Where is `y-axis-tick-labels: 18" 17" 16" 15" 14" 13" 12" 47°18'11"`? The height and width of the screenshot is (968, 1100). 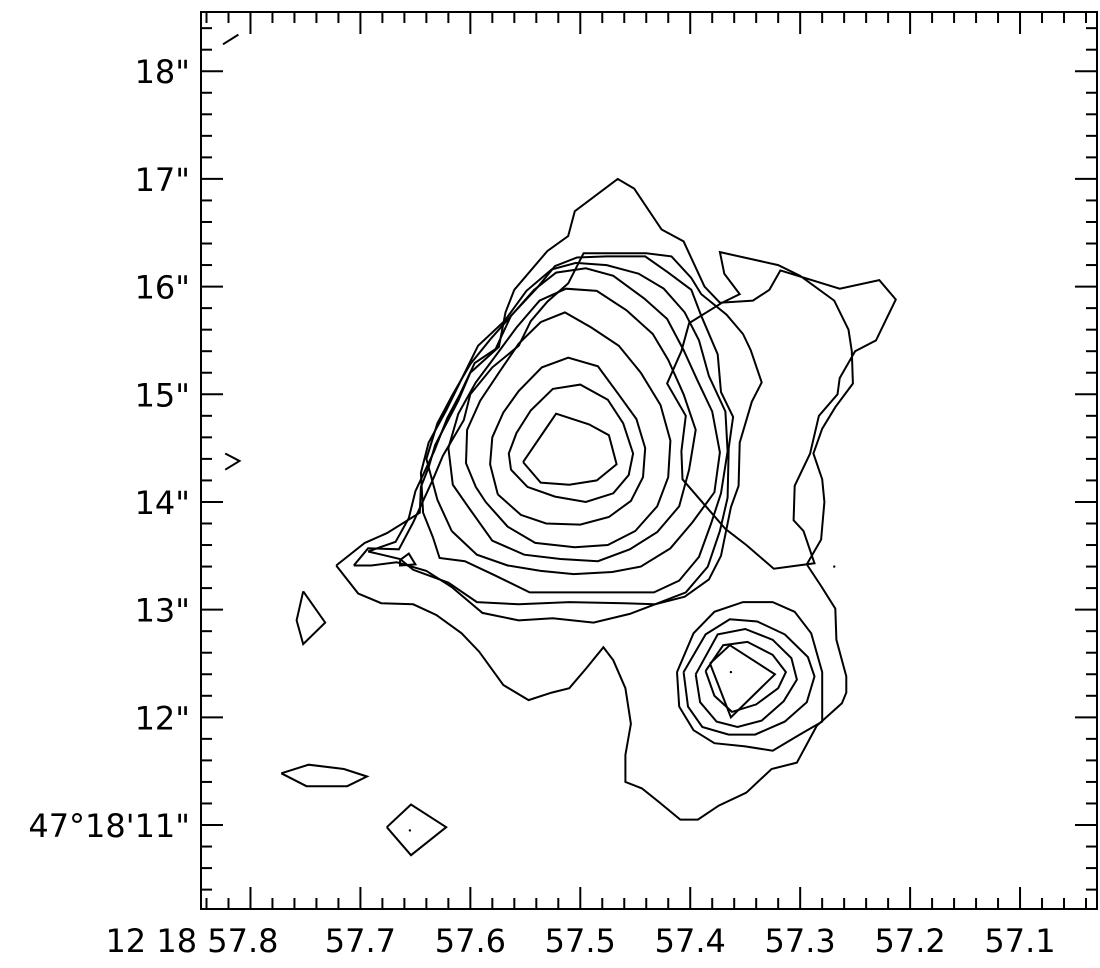
y-axis-tick-labels: 18" 17" 16" 15" 14" 13" 12" 47°18'11" is located at coordinates (109, 449).